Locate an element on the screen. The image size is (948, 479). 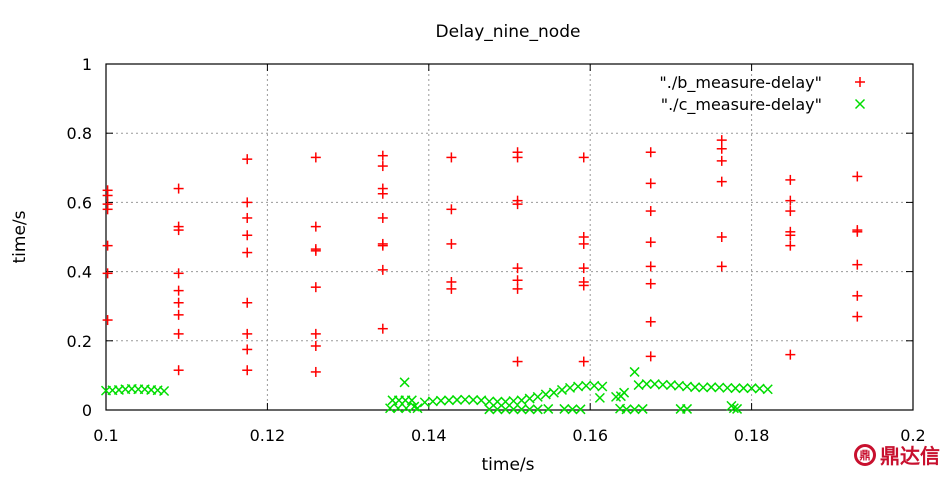
x-tick-label: 0.12 is located at coordinates (268, 435).